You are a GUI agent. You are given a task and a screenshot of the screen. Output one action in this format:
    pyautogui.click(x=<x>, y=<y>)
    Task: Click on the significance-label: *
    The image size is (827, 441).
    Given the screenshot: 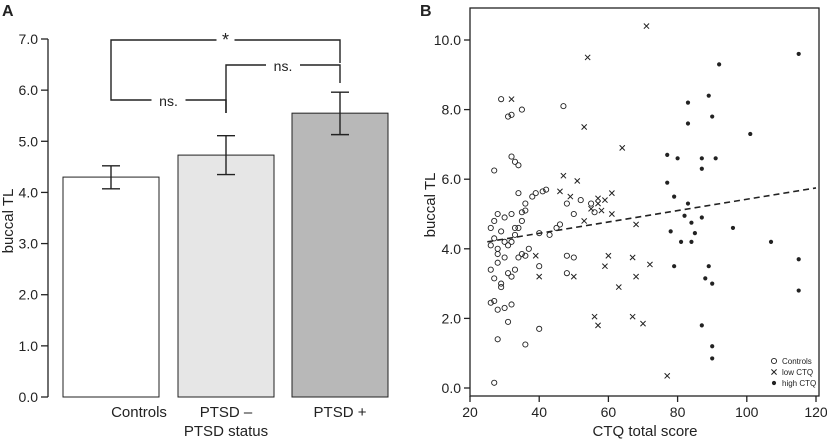 What is the action you would take?
    pyautogui.click(x=225, y=40)
    